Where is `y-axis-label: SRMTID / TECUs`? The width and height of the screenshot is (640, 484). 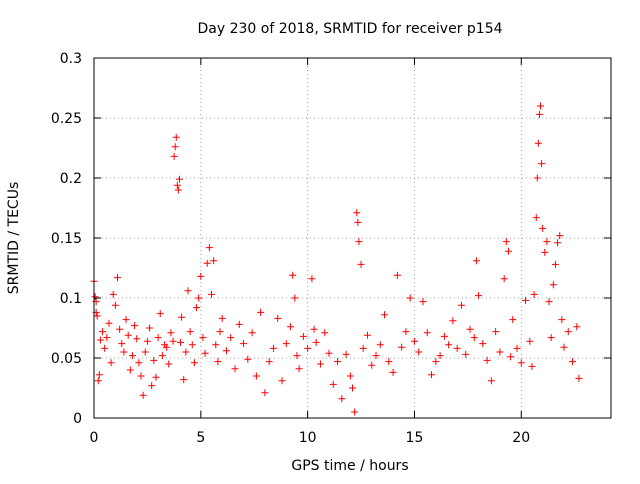
y-axis-label: SRMTID / TECUs is located at coordinates (14, 238).